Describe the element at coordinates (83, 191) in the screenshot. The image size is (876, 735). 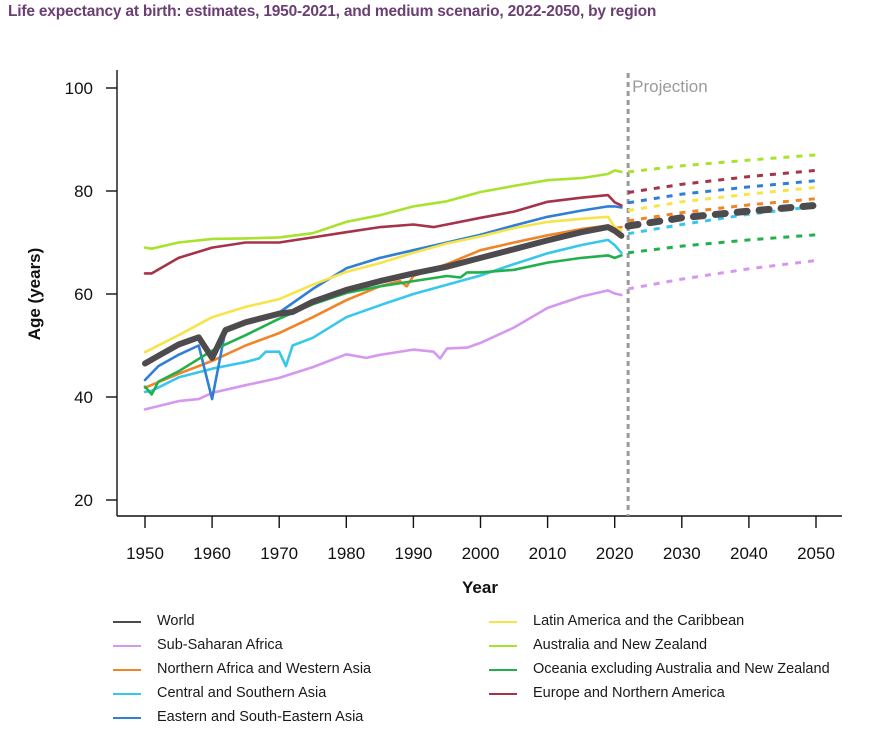
I see `y-tick-label: 80` at that location.